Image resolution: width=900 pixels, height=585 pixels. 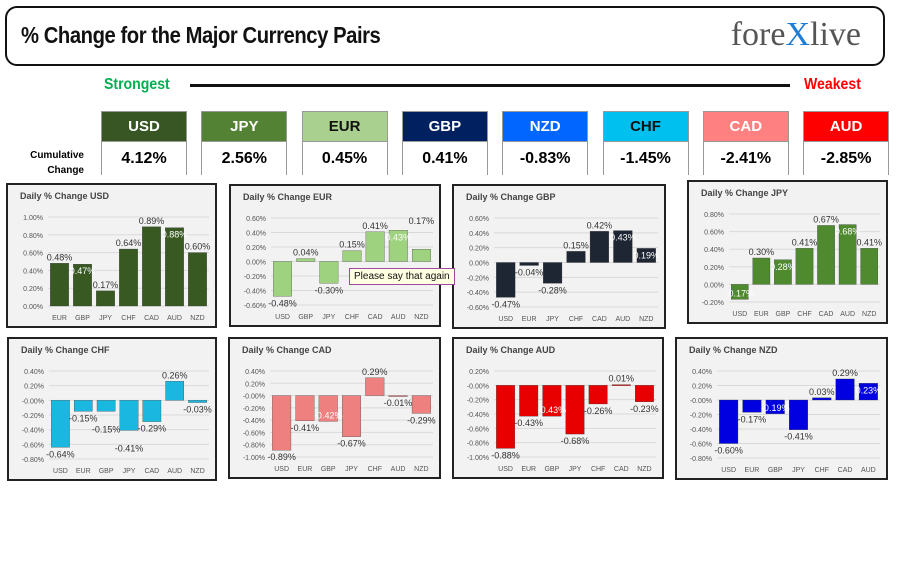 I want to click on y-tick-label: -0.80%, so click(x=701, y=459).